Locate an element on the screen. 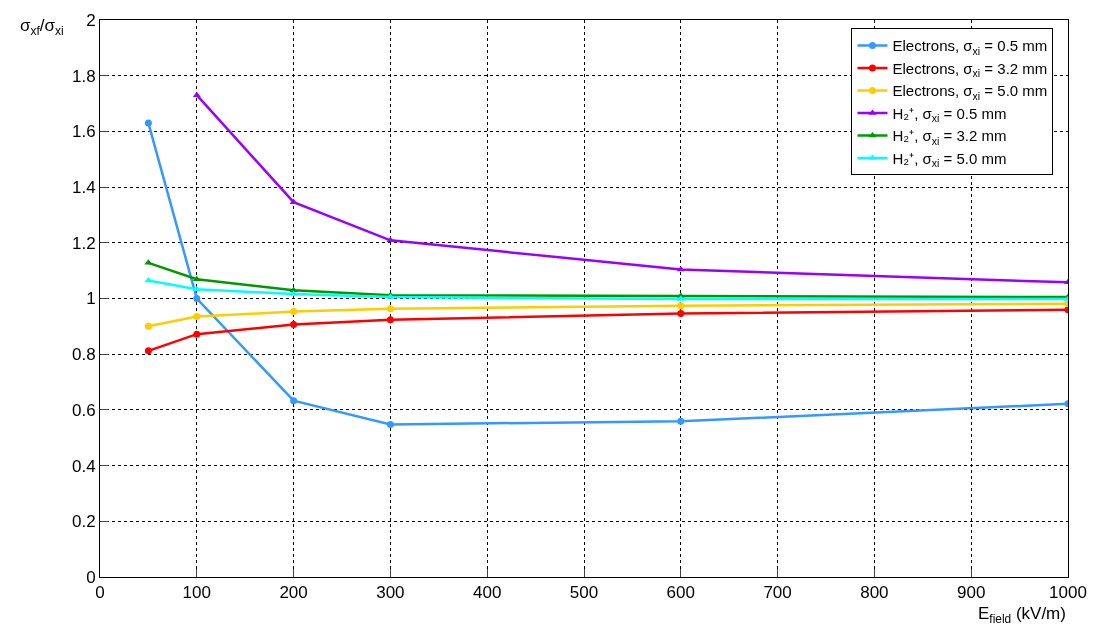 The height and width of the screenshot is (633, 1098). x-tick-label: 100 is located at coordinates (196, 593).